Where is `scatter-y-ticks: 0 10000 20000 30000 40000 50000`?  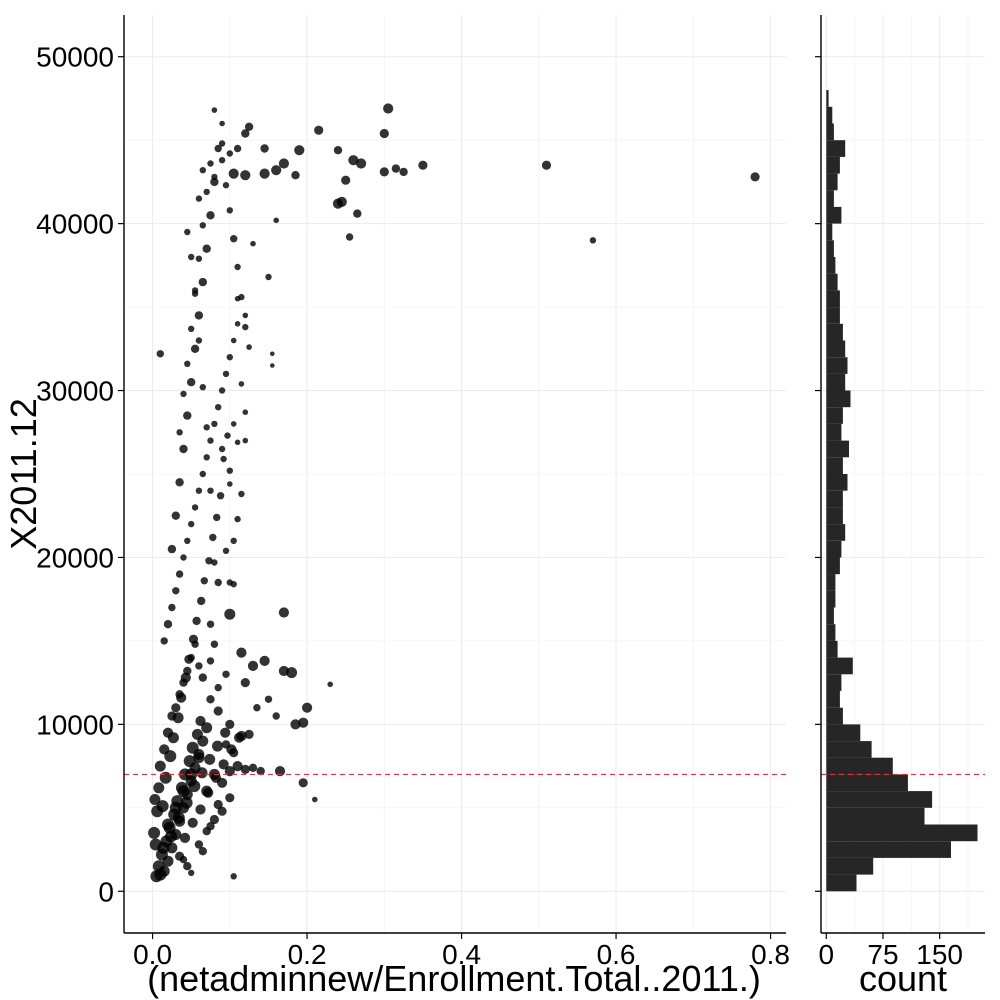 scatter-y-ticks: 0 10000 20000 30000 40000 50000 is located at coordinates (80, 474).